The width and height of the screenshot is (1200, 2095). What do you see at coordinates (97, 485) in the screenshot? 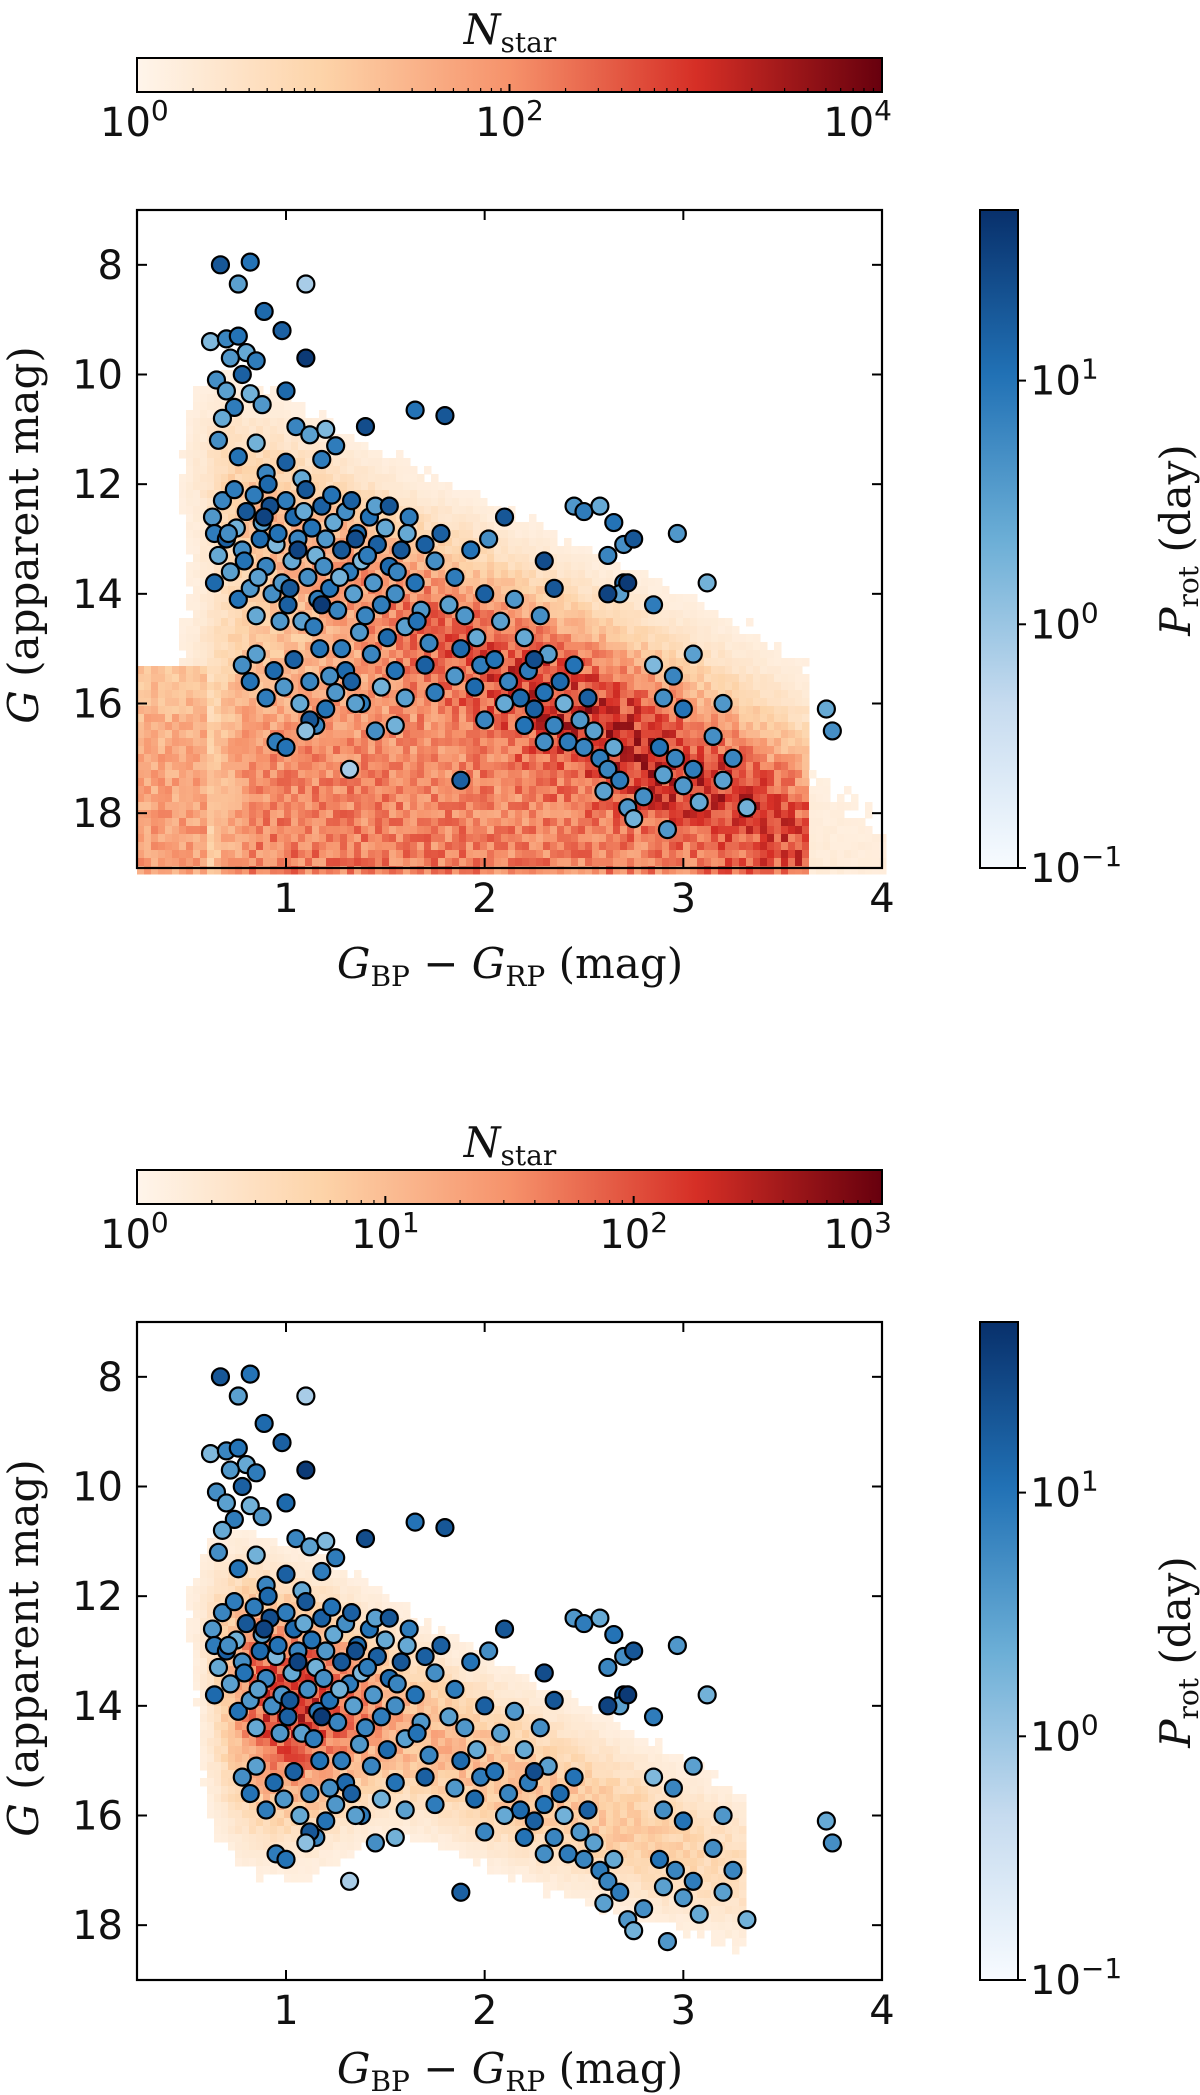
I see `y-tick-label: 12` at bounding box center [97, 485].